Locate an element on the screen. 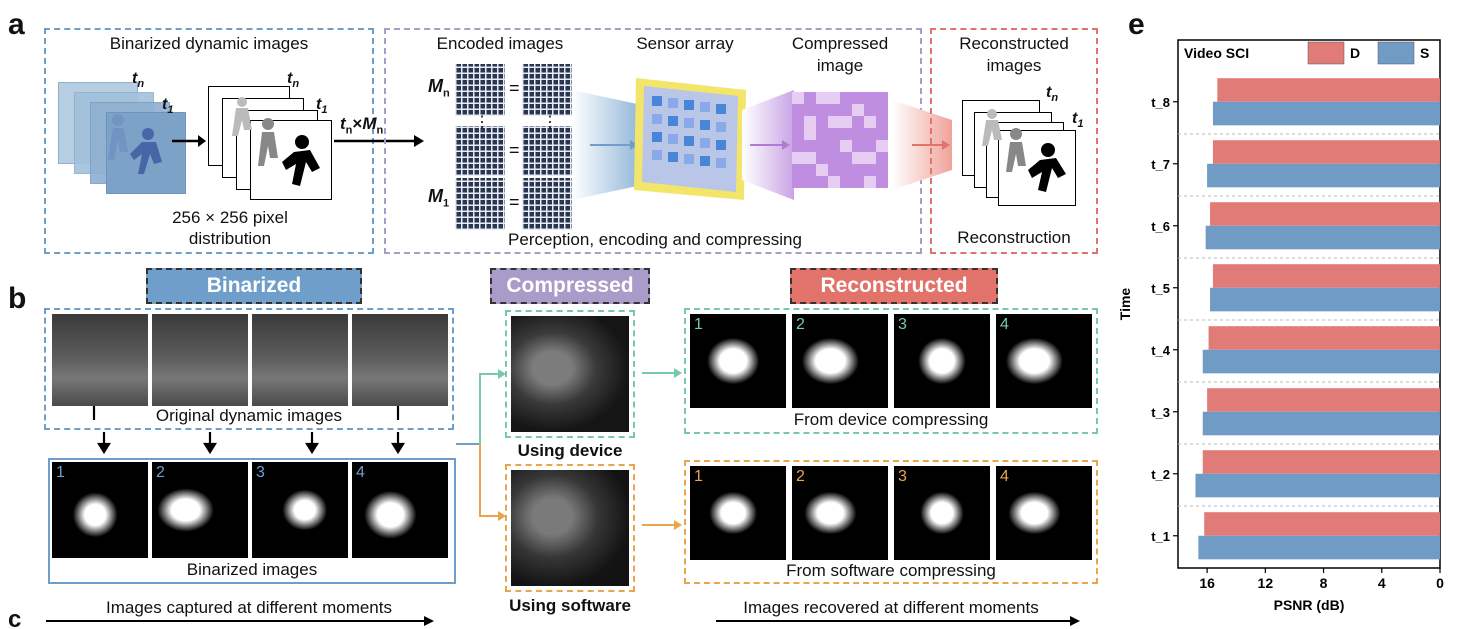 The image size is (1470, 629). reconstructed-title-2: images is located at coordinates (1014, 65).